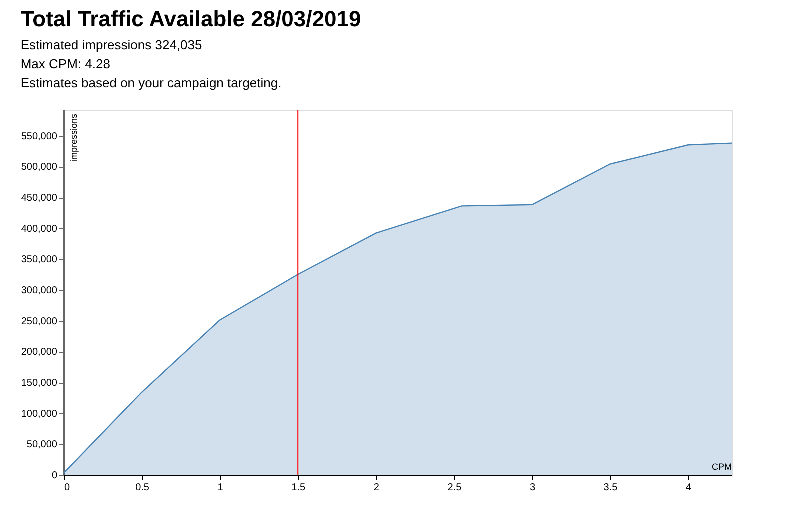  I want to click on y-tick-label: 100,000, so click(39, 414).